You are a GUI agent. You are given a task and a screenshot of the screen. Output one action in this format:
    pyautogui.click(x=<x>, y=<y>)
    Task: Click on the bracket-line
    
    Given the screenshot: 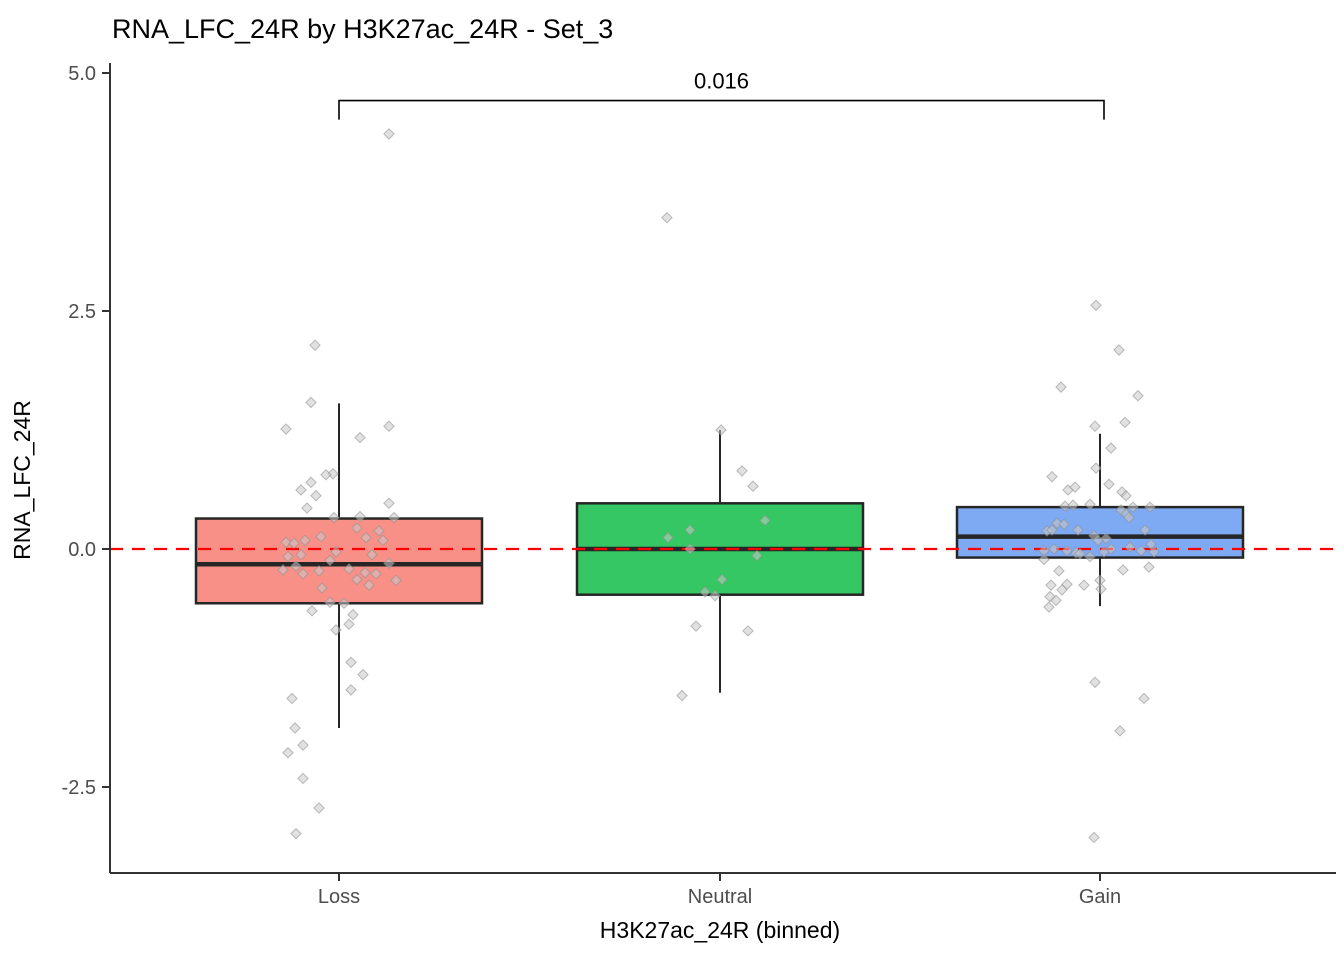 What is the action you would take?
    pyautogui.click(x=721, y=109)
    